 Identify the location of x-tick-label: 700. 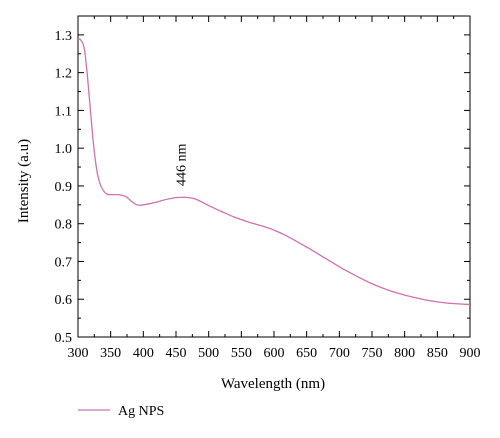
(339, 353).